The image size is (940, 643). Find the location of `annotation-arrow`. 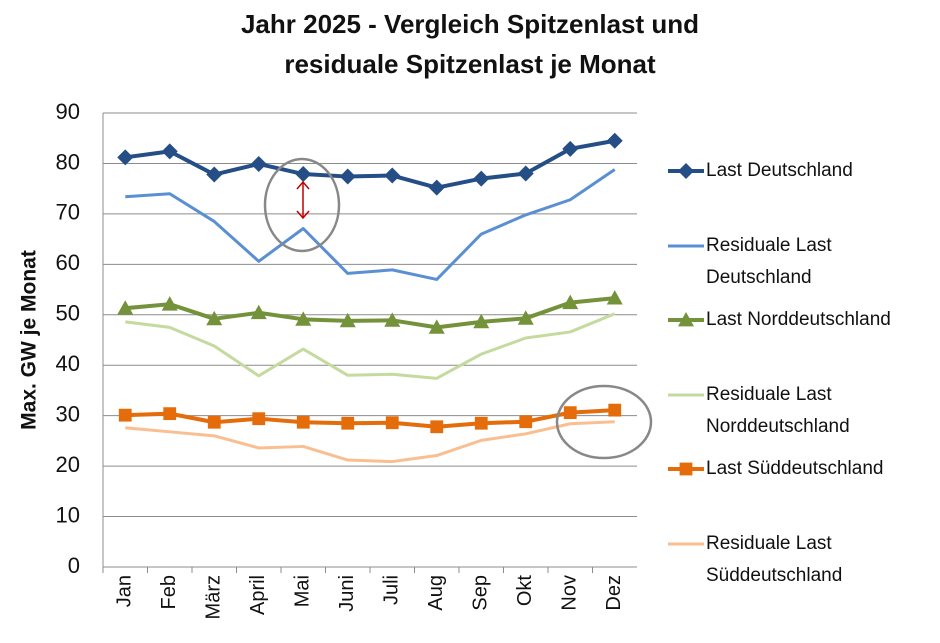

annotation-arrow is located at coordinates (303, 200).